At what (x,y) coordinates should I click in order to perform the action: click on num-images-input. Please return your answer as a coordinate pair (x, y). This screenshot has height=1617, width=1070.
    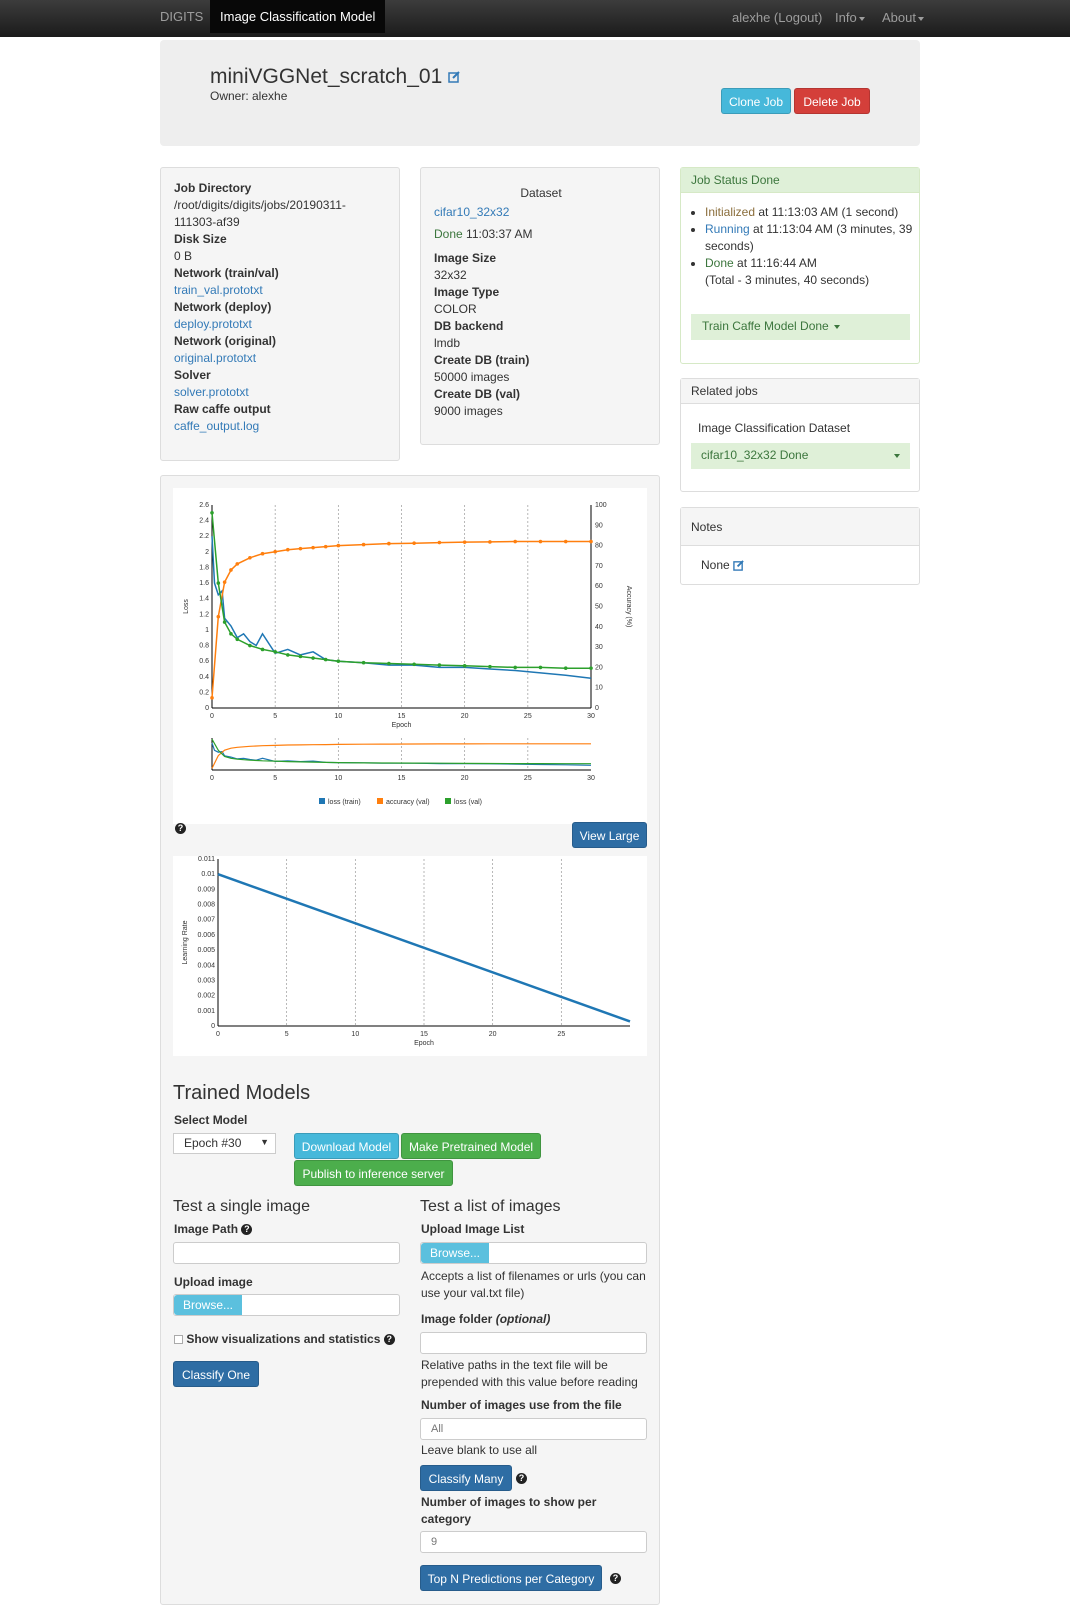
    Looking at the image, I should click on (533, 1429).